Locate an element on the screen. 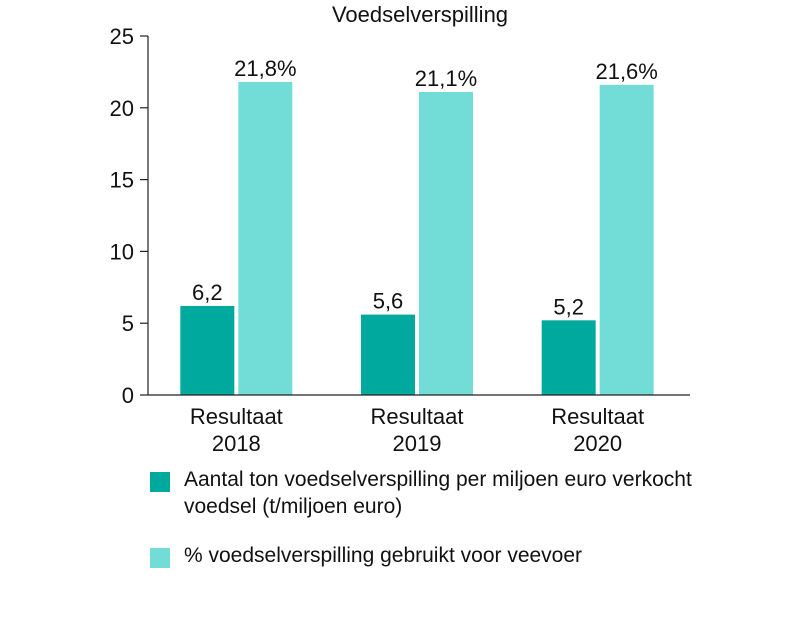 The image size is (800, 623). x-tick-label: Resultaat 2019 is located at coordinates (417, 430).